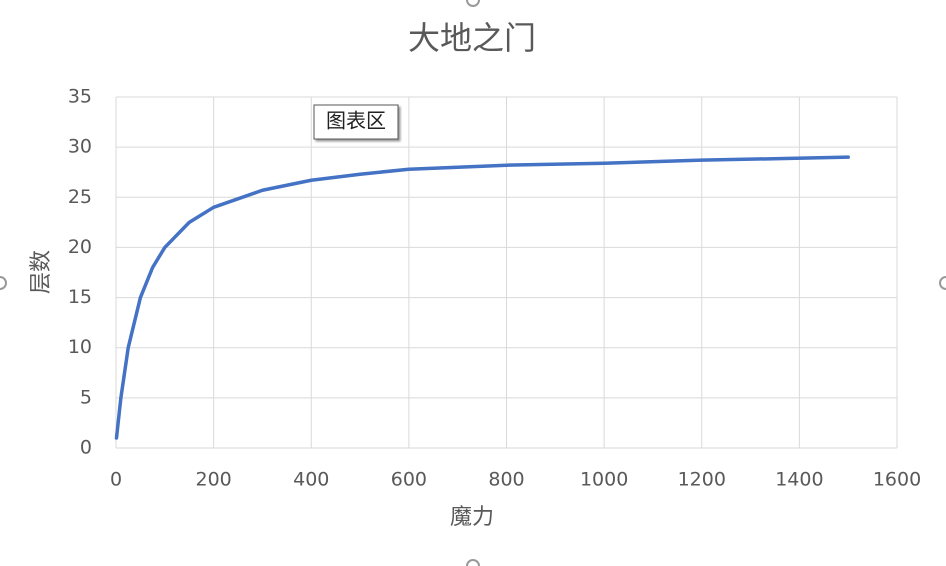 This screenshot has height=566, width=946. I want to click on tooltip-box, so click(356, 122).